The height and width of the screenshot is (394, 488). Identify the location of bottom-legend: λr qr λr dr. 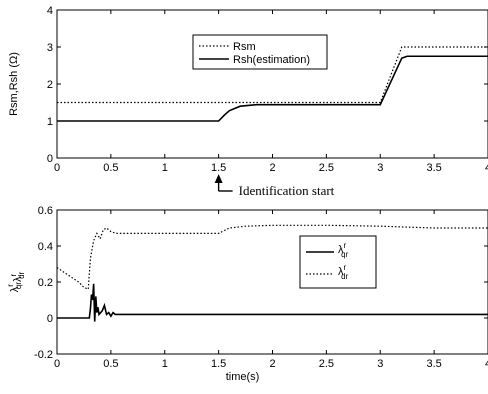
(338, 262).